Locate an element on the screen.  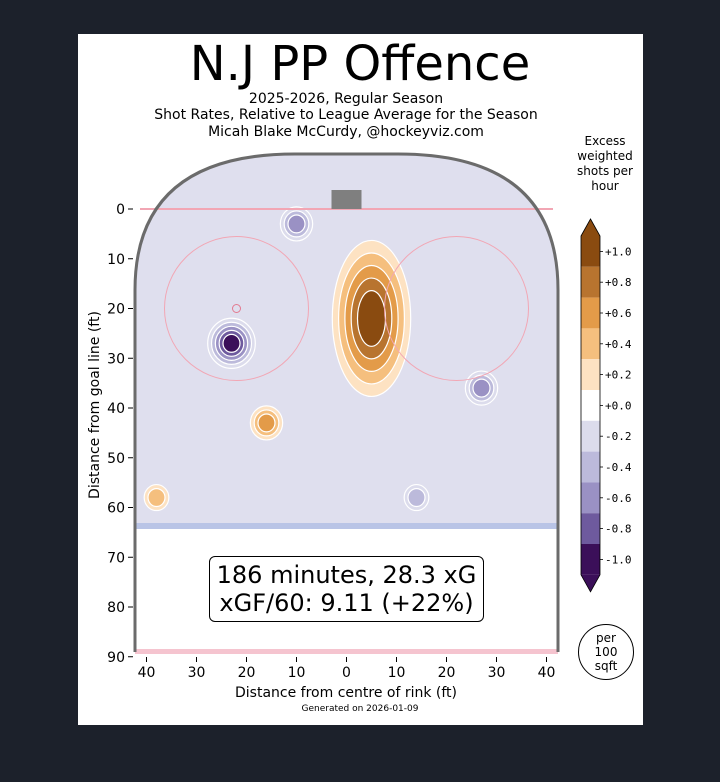
stats-line-minutes: 186 minutes, 28.3 xG is located at coordinates (346, 575).